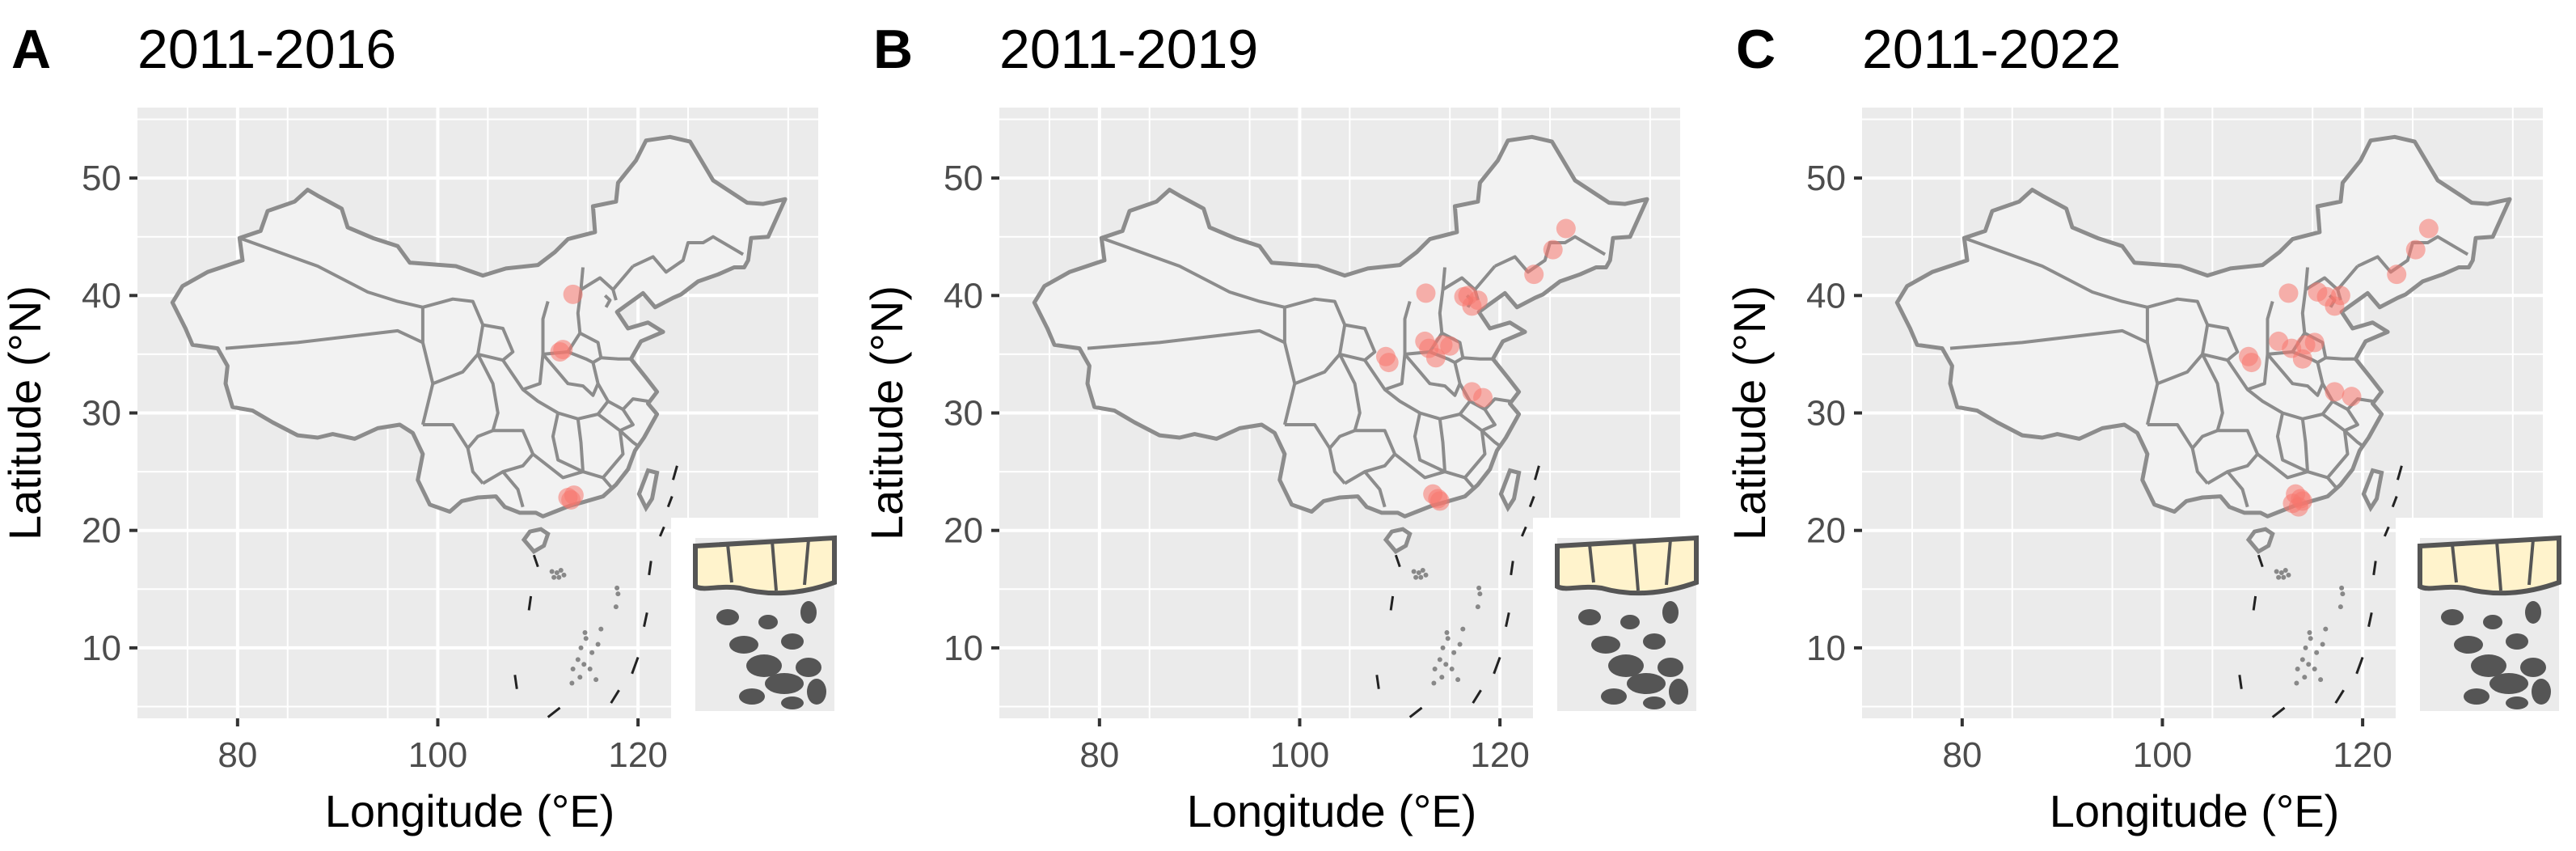  I want to click on panel-a-points, so click(567, 397).